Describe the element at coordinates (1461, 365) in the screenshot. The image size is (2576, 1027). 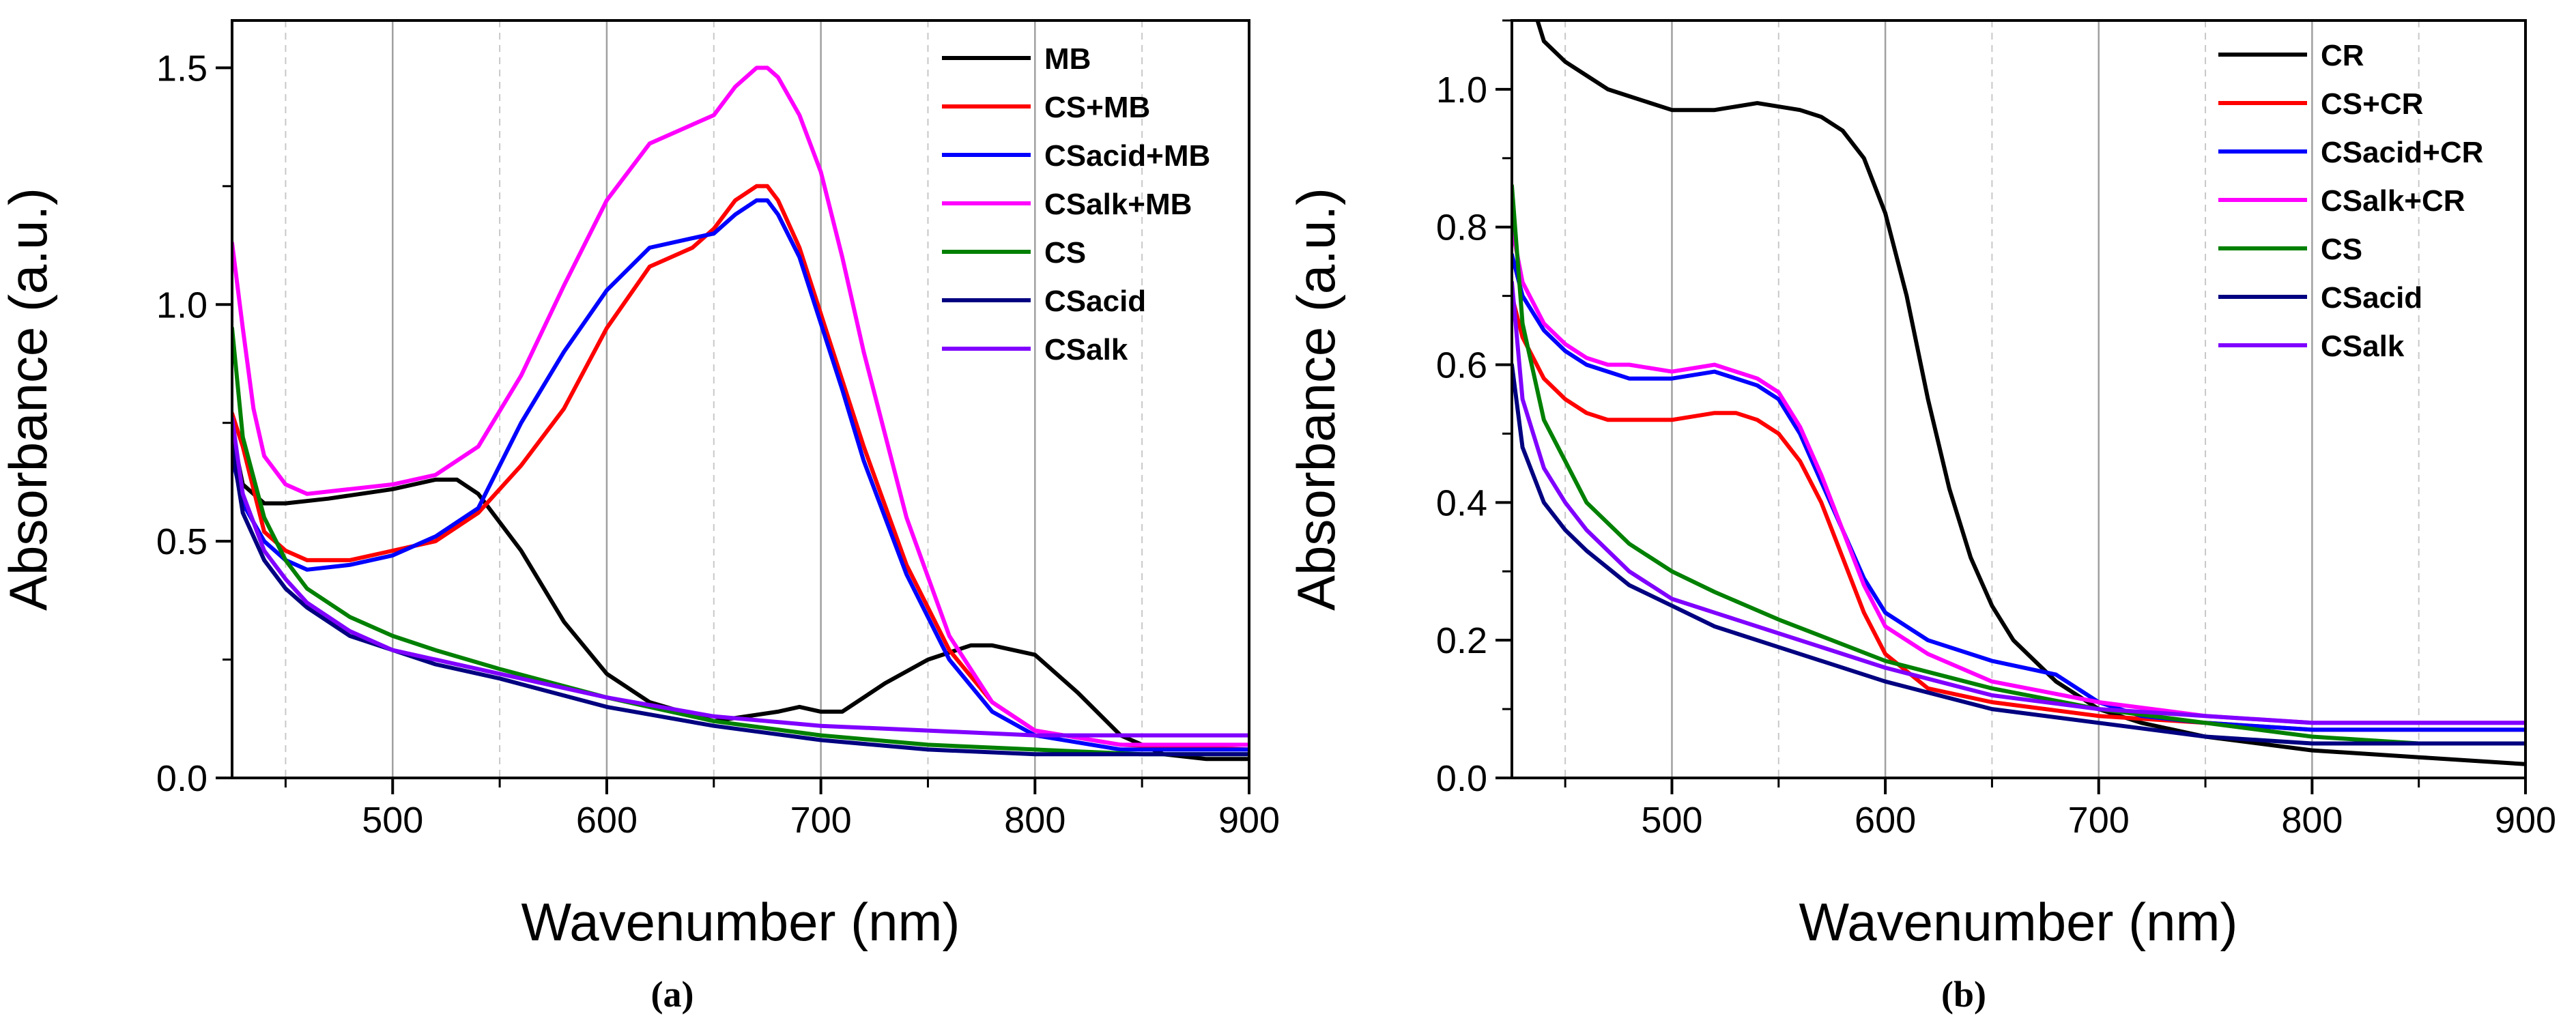
I see `y-tick-label: 0.6` at that location.